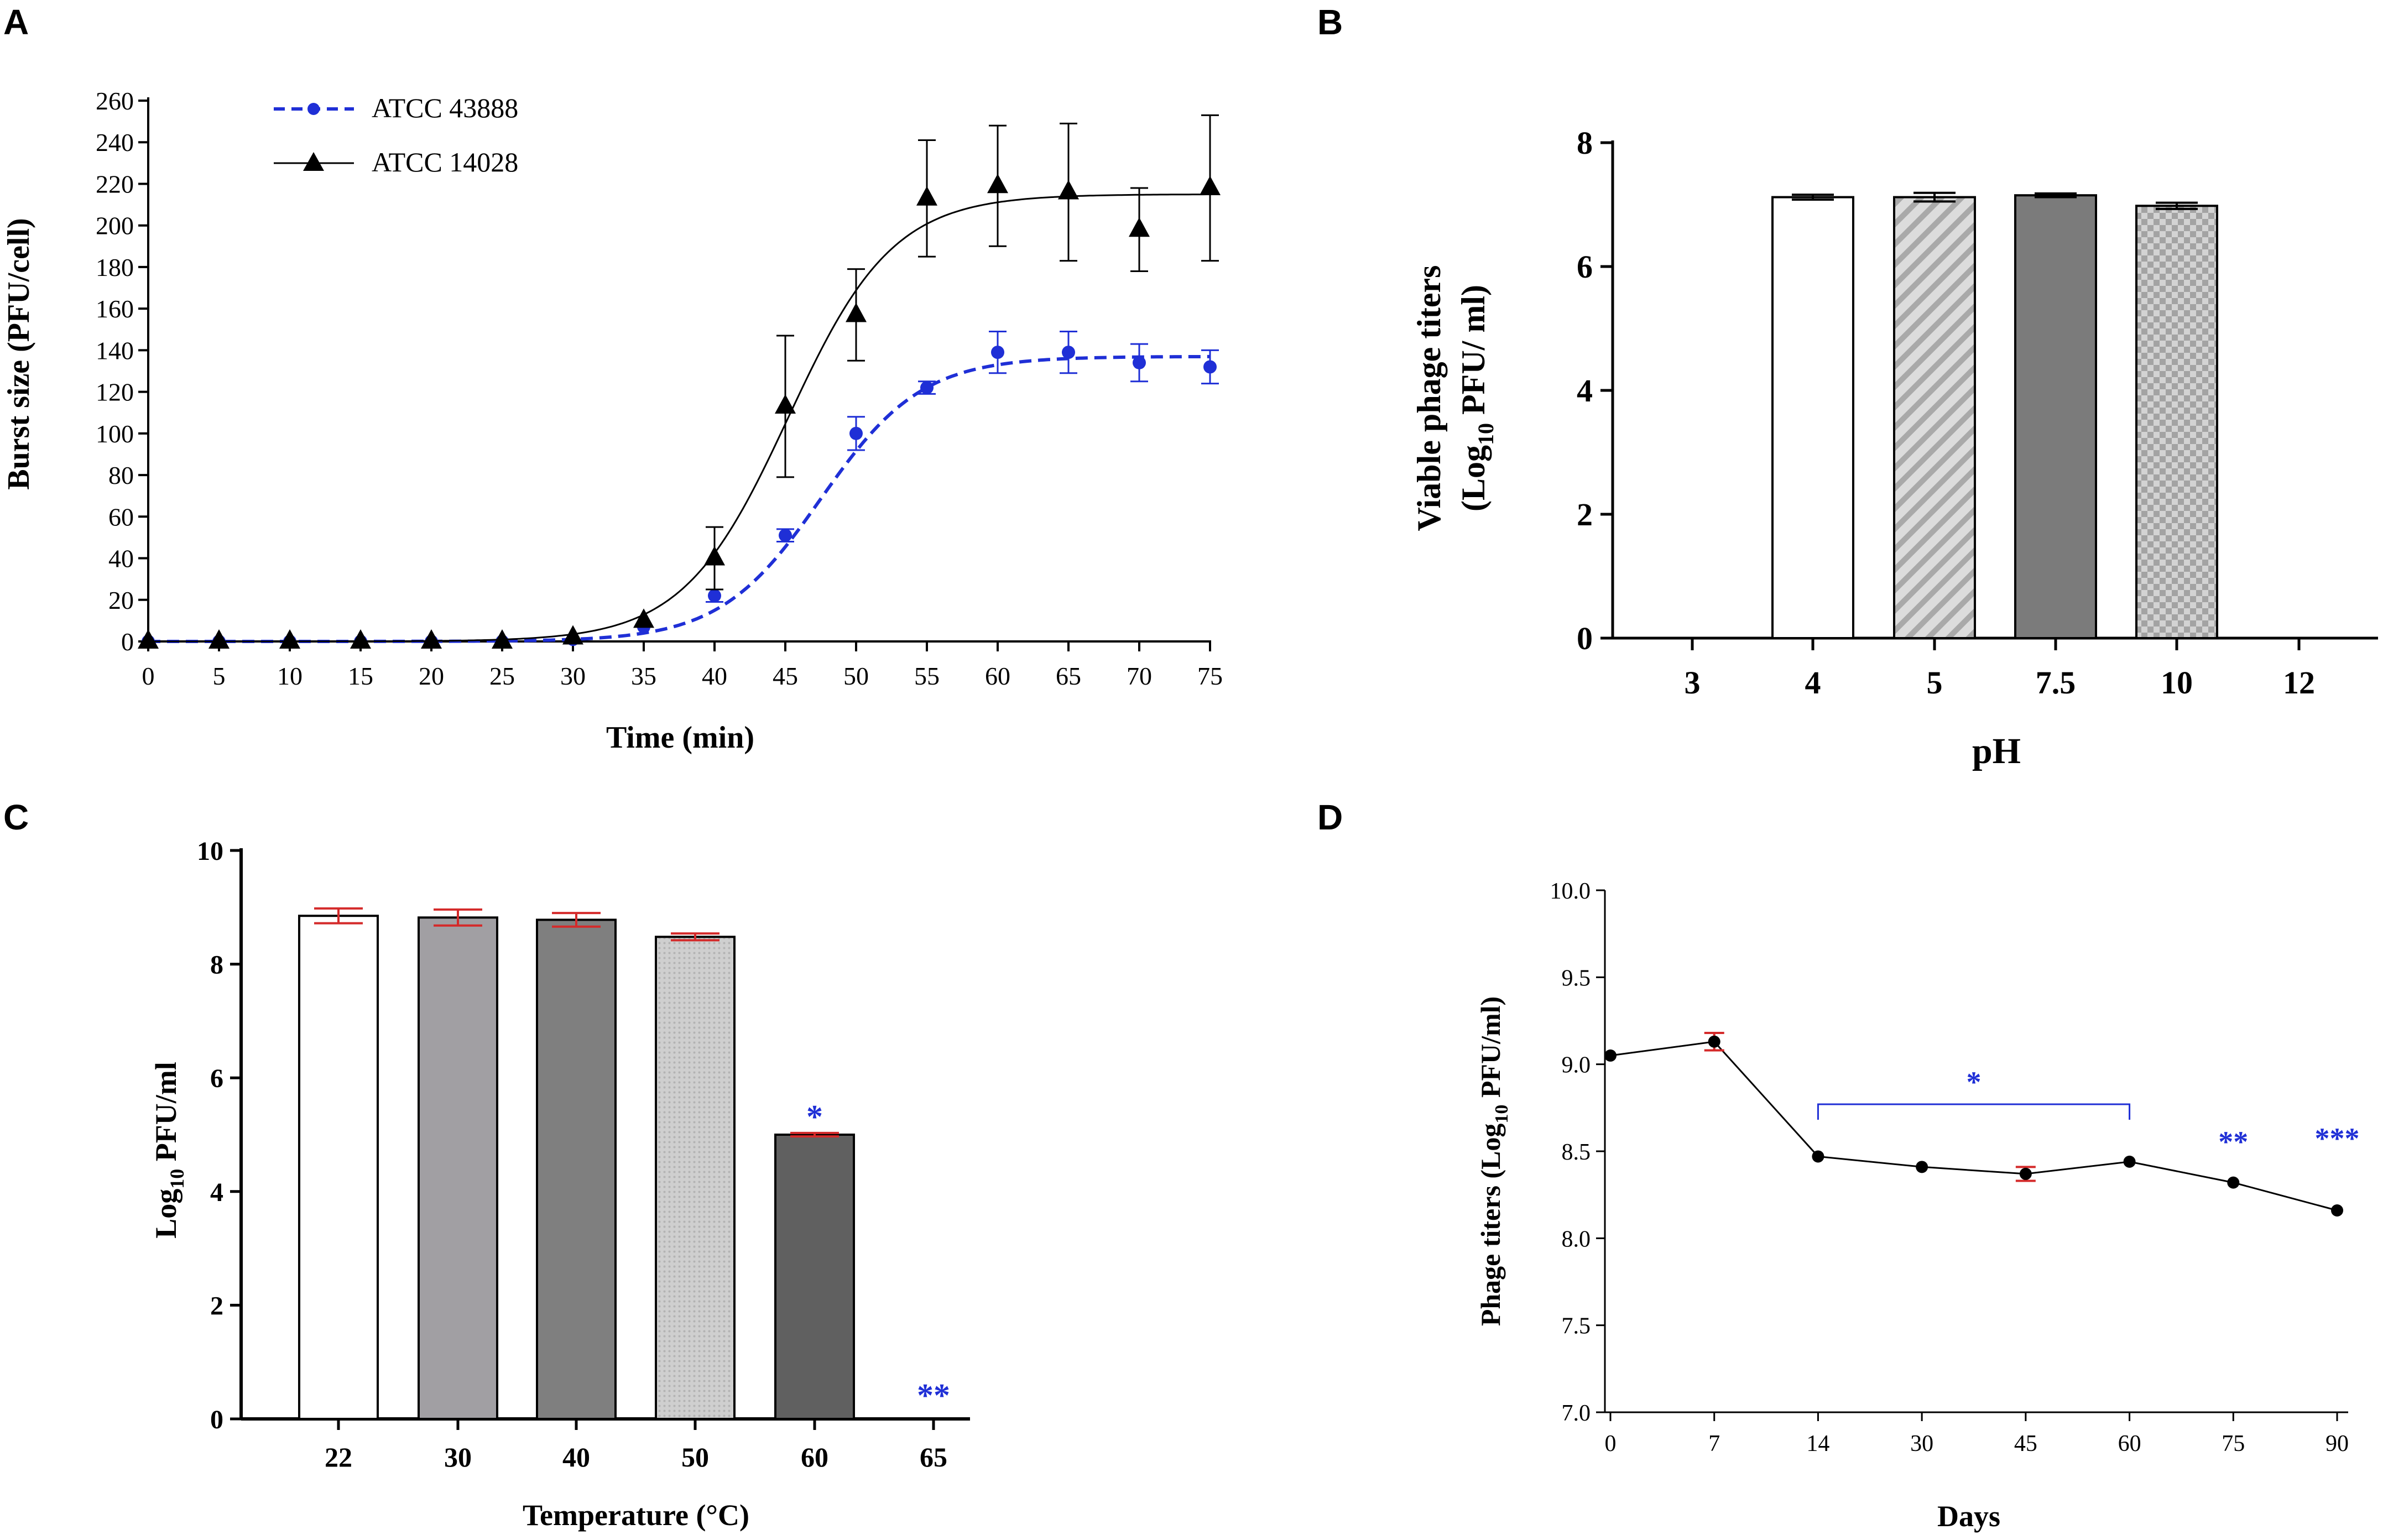 The image size is (2388, 1540). I want to click on y-tick-label: 40, so click(121, 559).